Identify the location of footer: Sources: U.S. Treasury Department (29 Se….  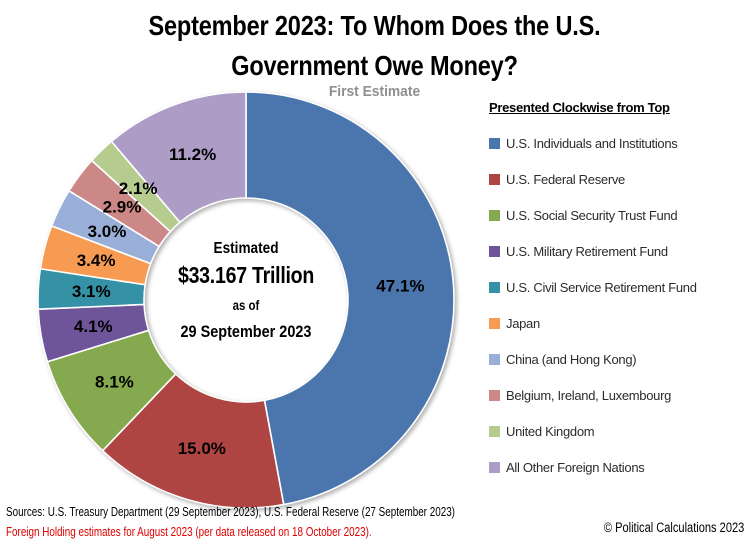
(290, 522).